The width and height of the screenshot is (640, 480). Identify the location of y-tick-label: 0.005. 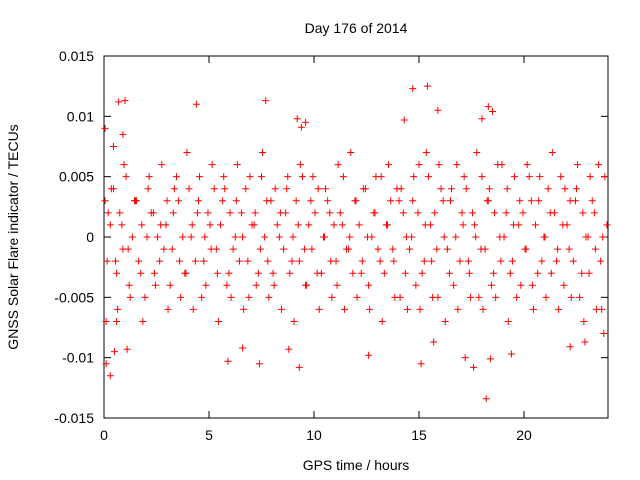
(76, 177).